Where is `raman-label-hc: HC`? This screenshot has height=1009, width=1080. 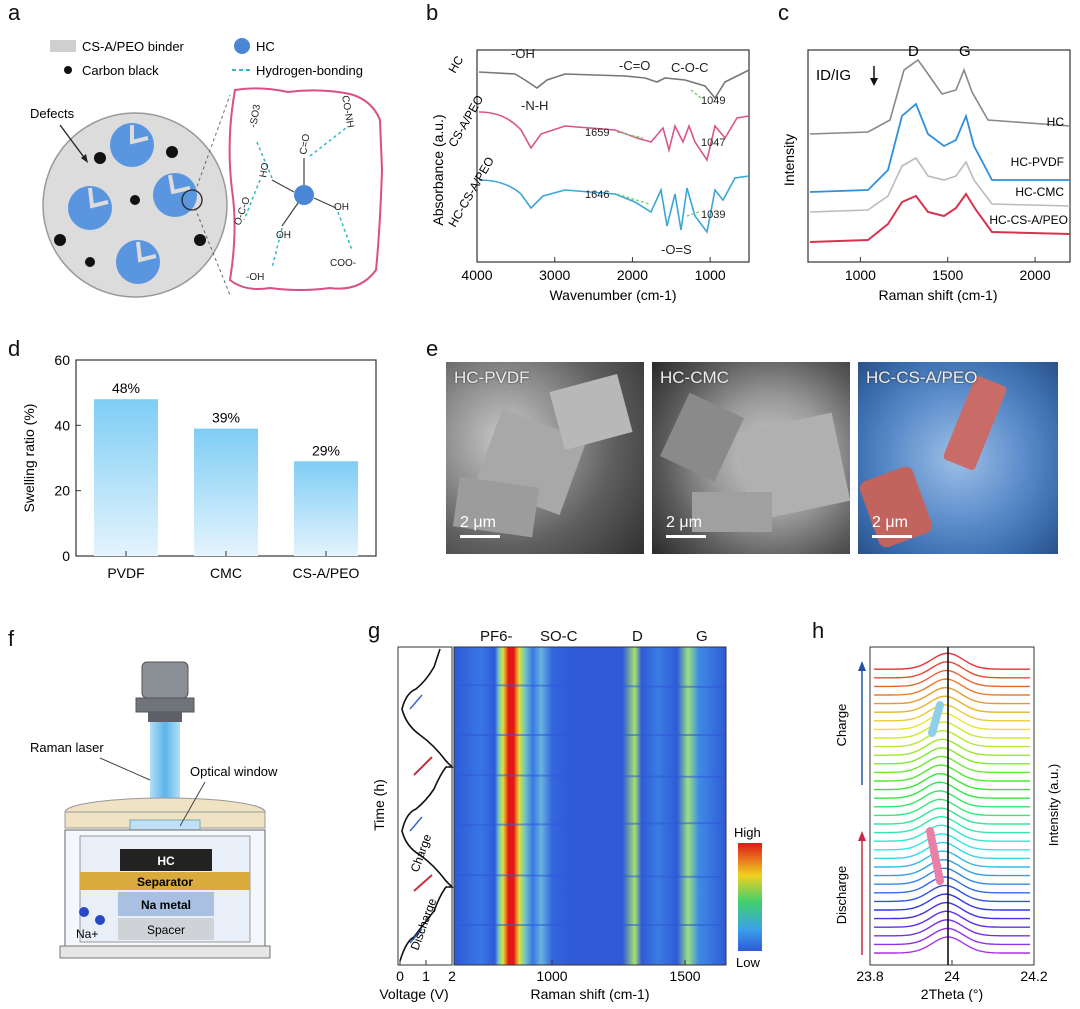 raman-label-hc: HC is located at coordinates (1056, 122).